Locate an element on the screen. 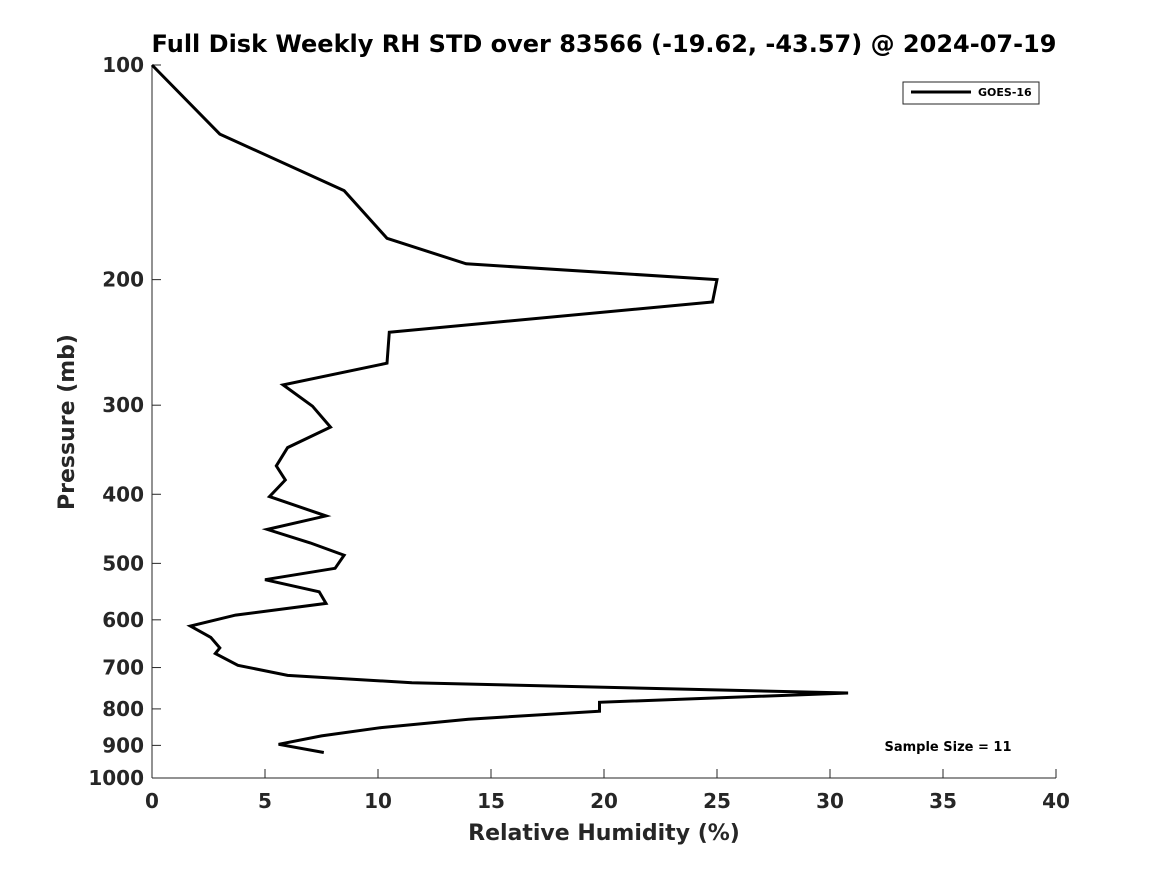  y-tick-label: 300 is located at coordinates (123, 405).